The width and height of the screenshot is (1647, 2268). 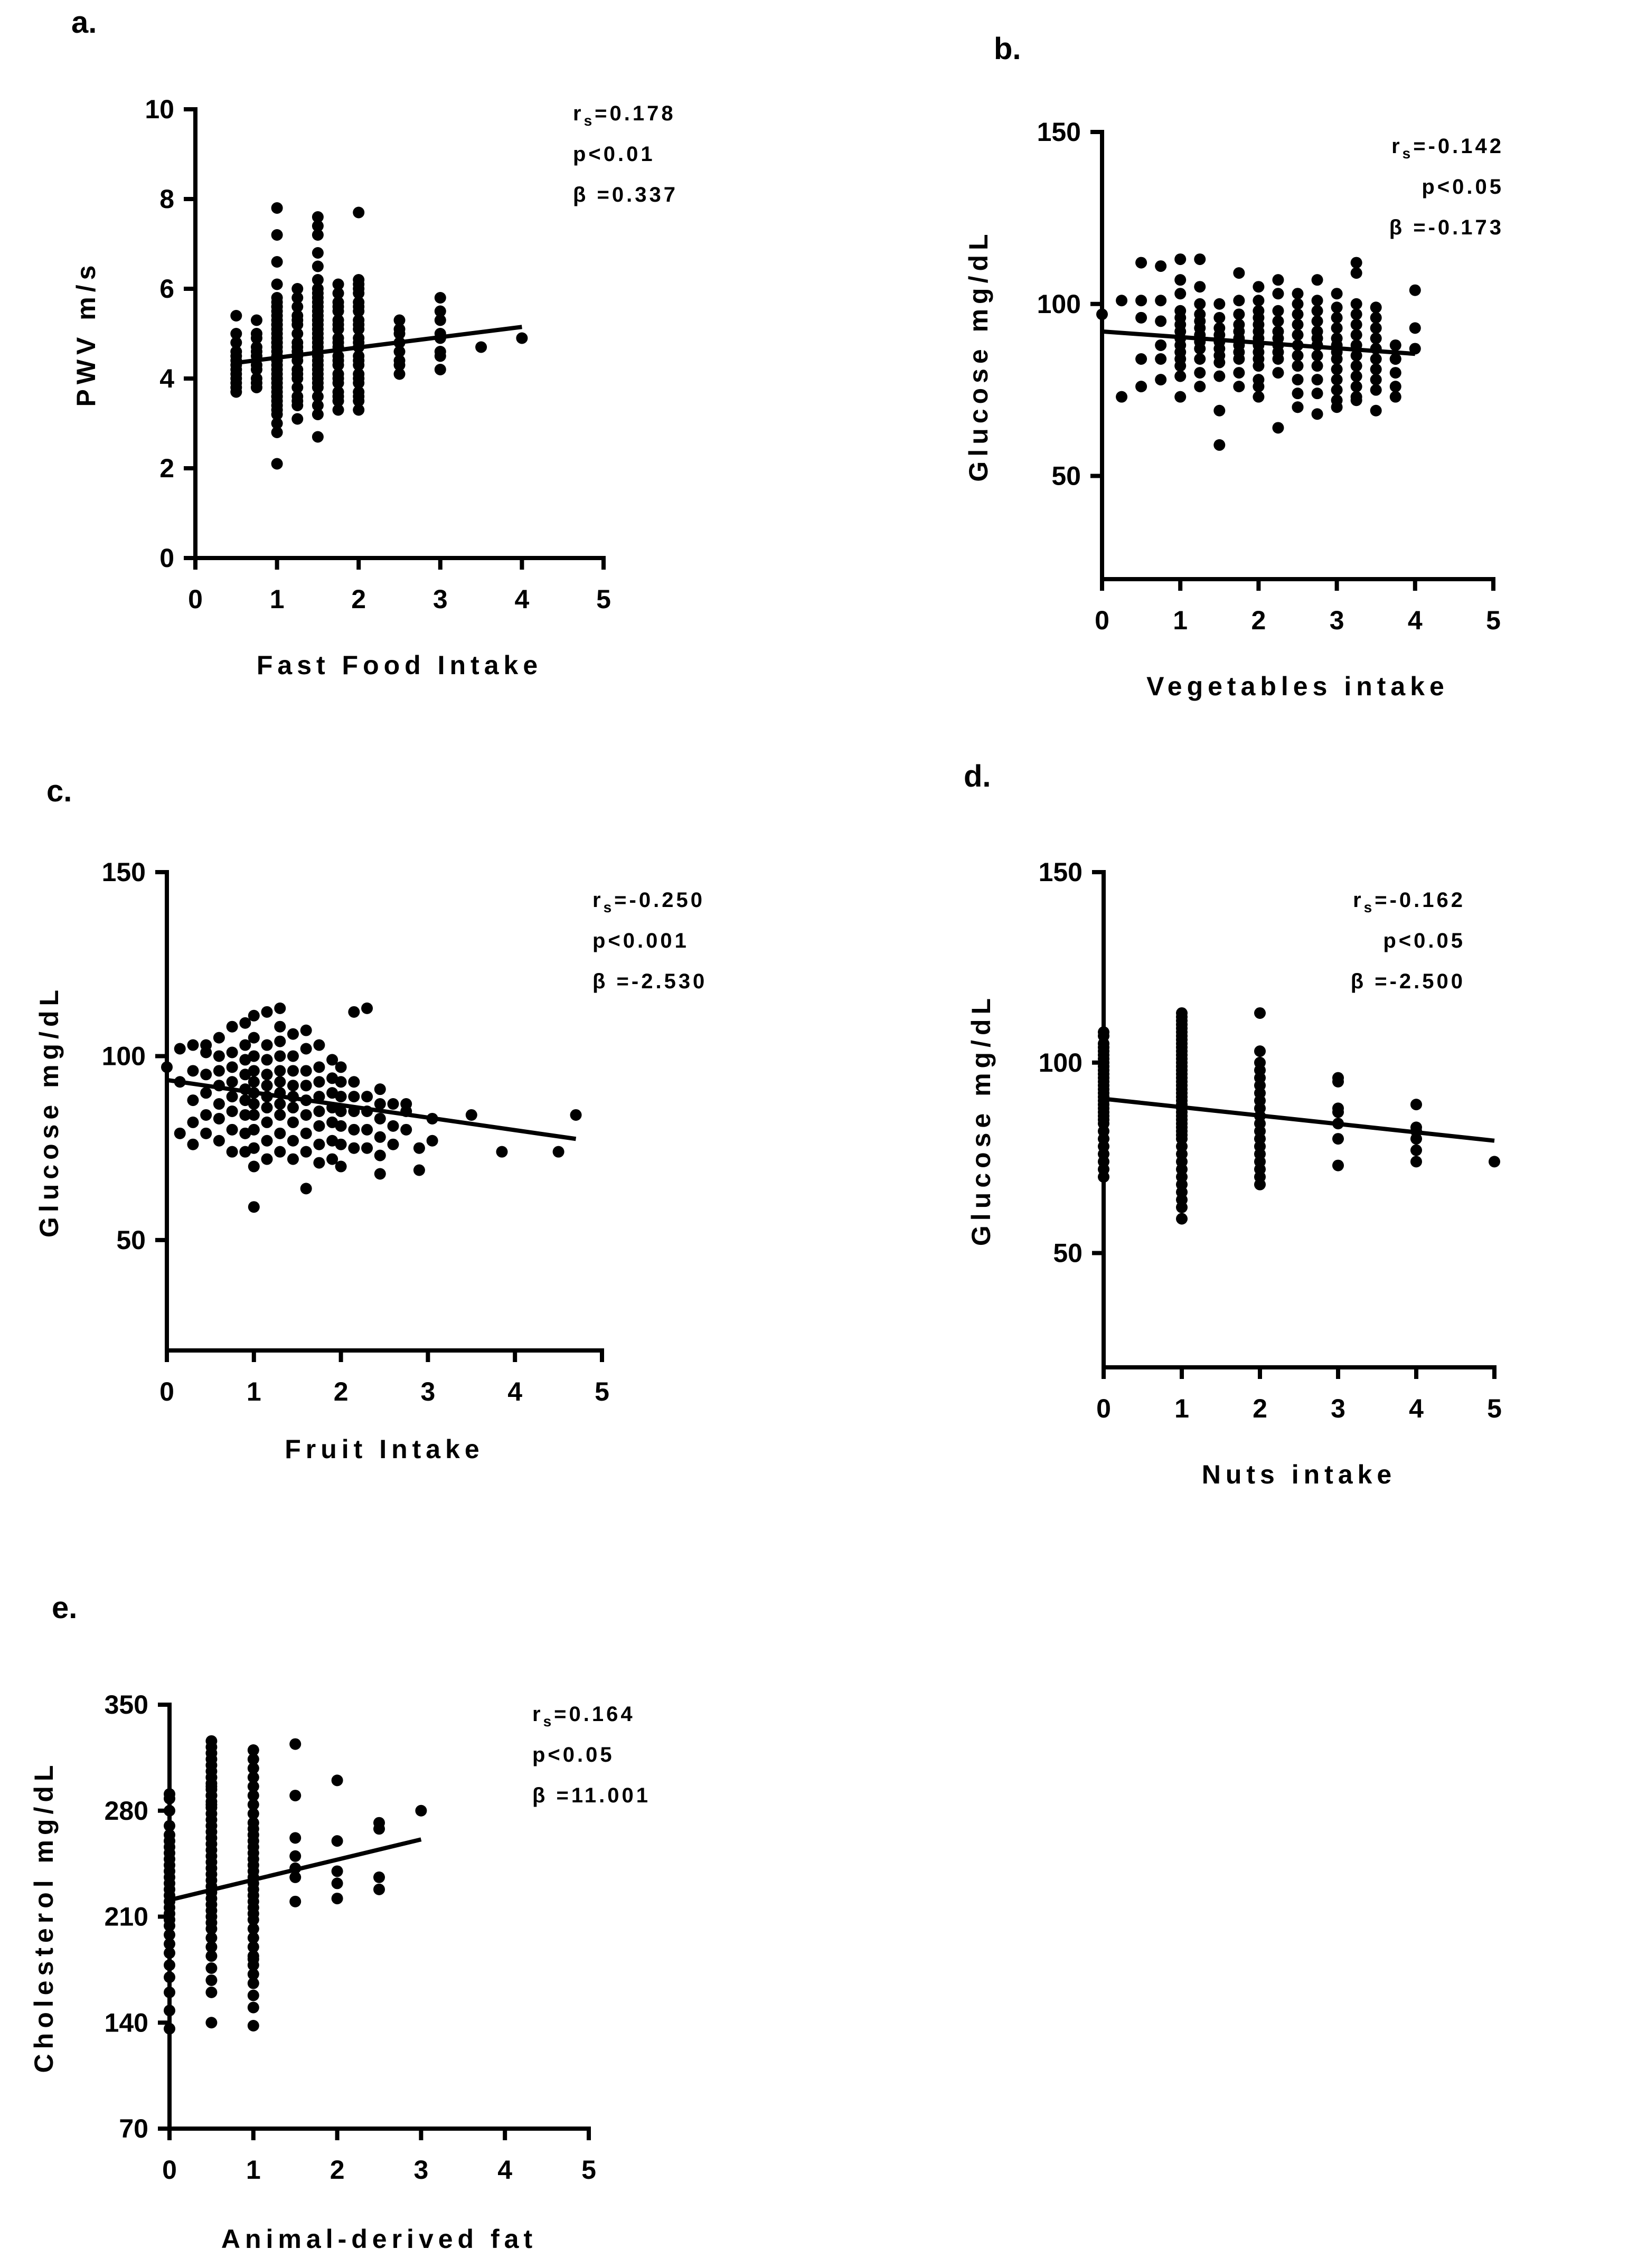 What do you see at coordinates (84, 23) in the screenshot?
I see `panel-letter: a.` at bounding box center [84, 23].